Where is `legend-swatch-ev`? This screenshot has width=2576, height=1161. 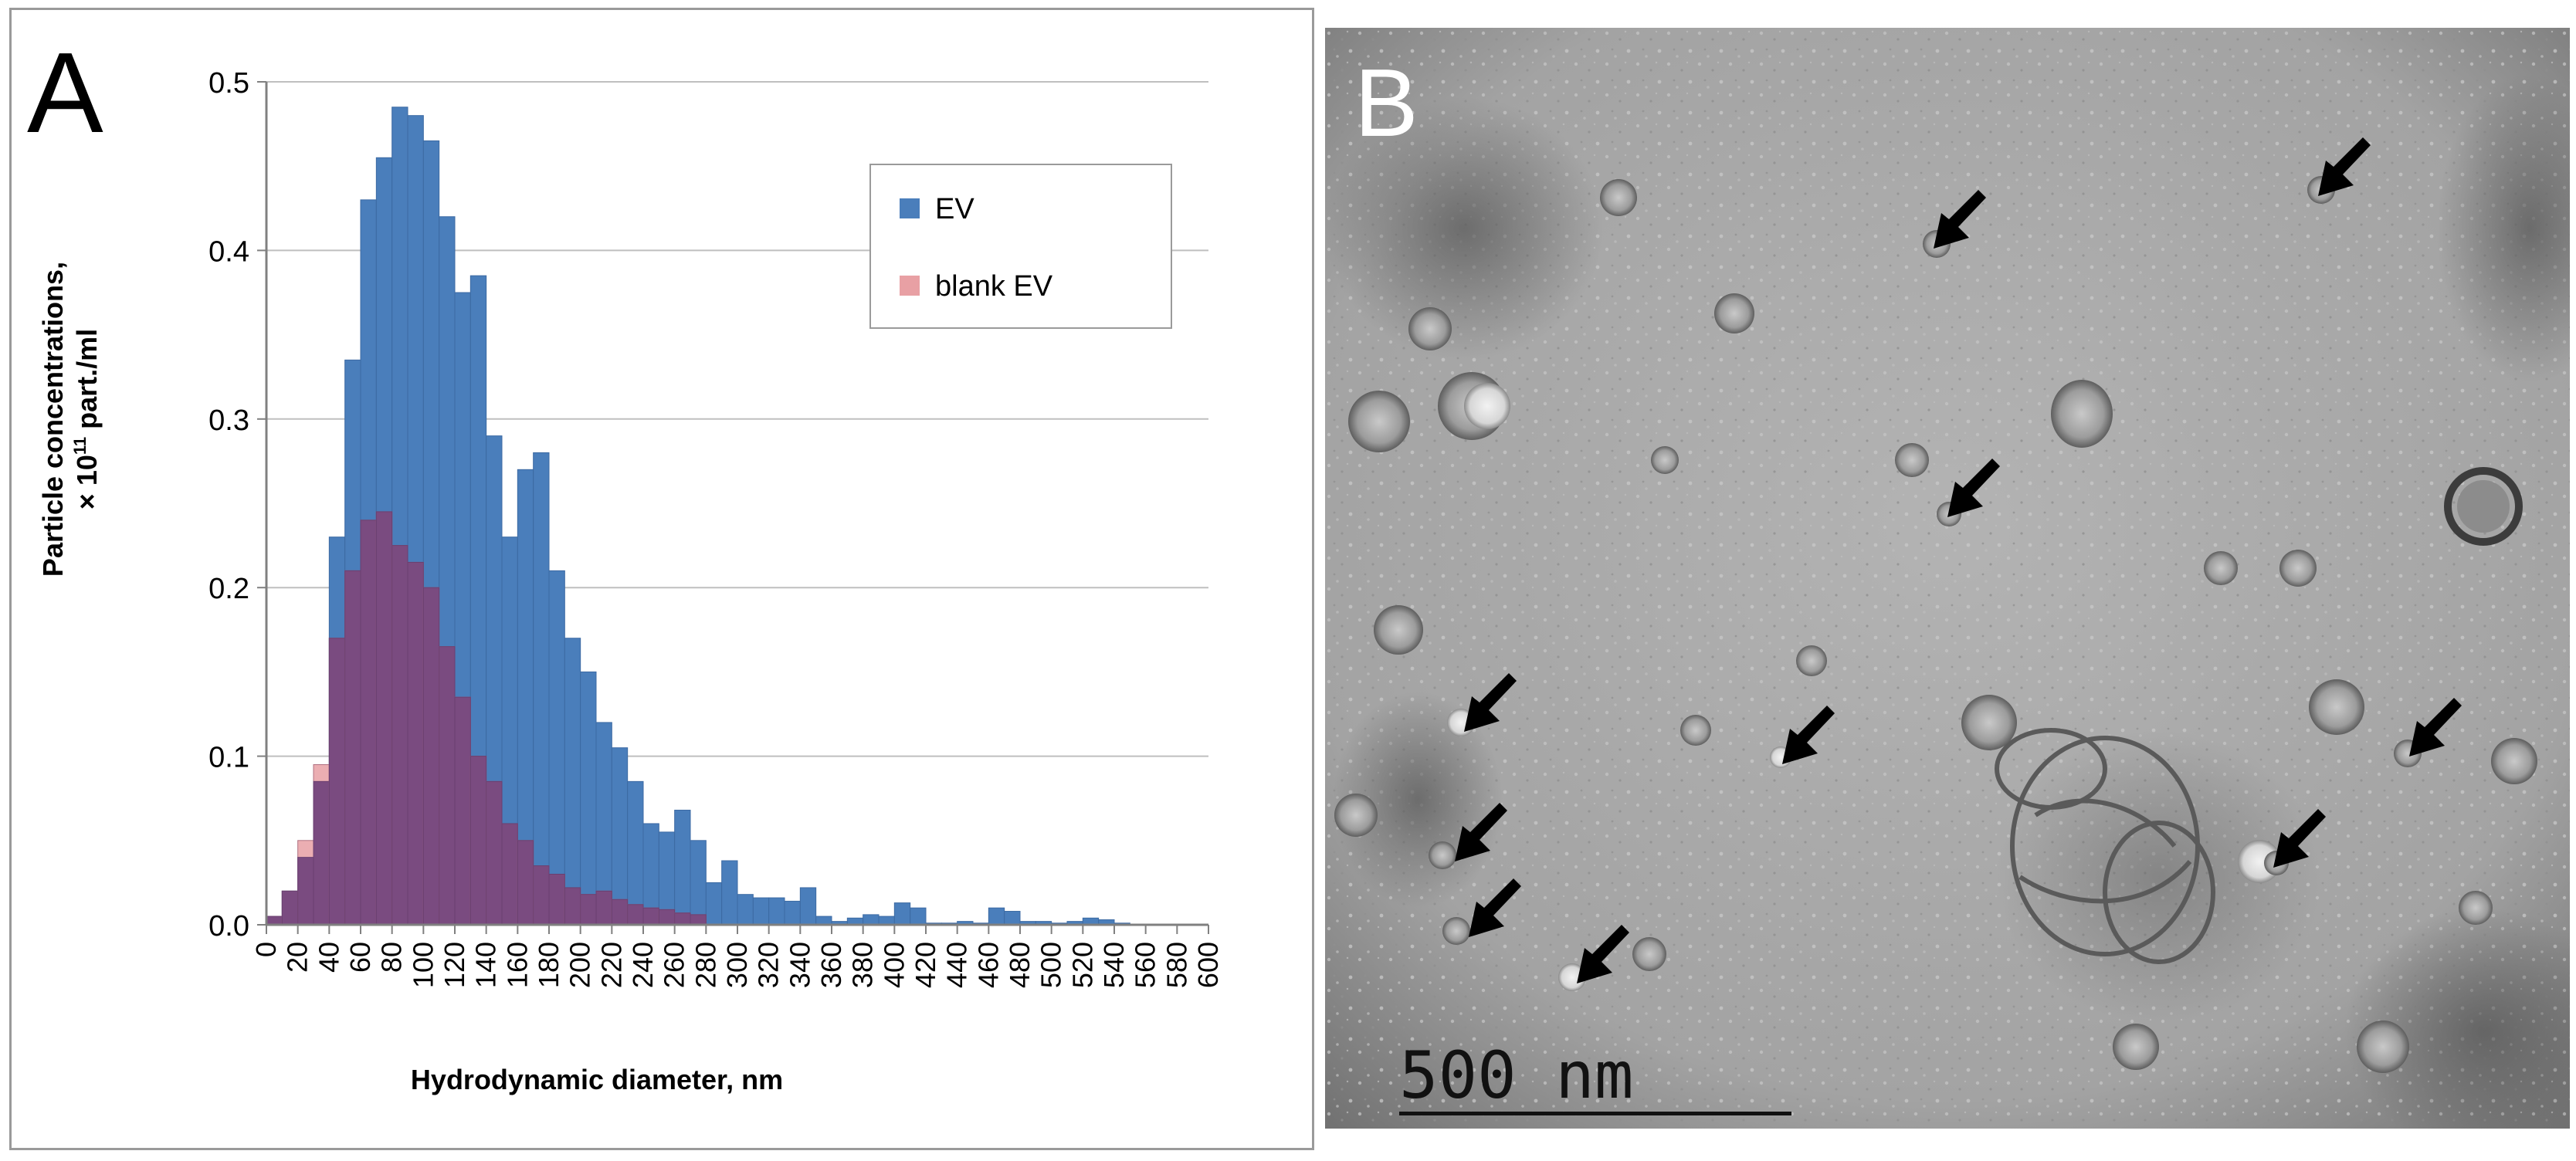
legend-swatch-ev is located at coordinates (910, 208).